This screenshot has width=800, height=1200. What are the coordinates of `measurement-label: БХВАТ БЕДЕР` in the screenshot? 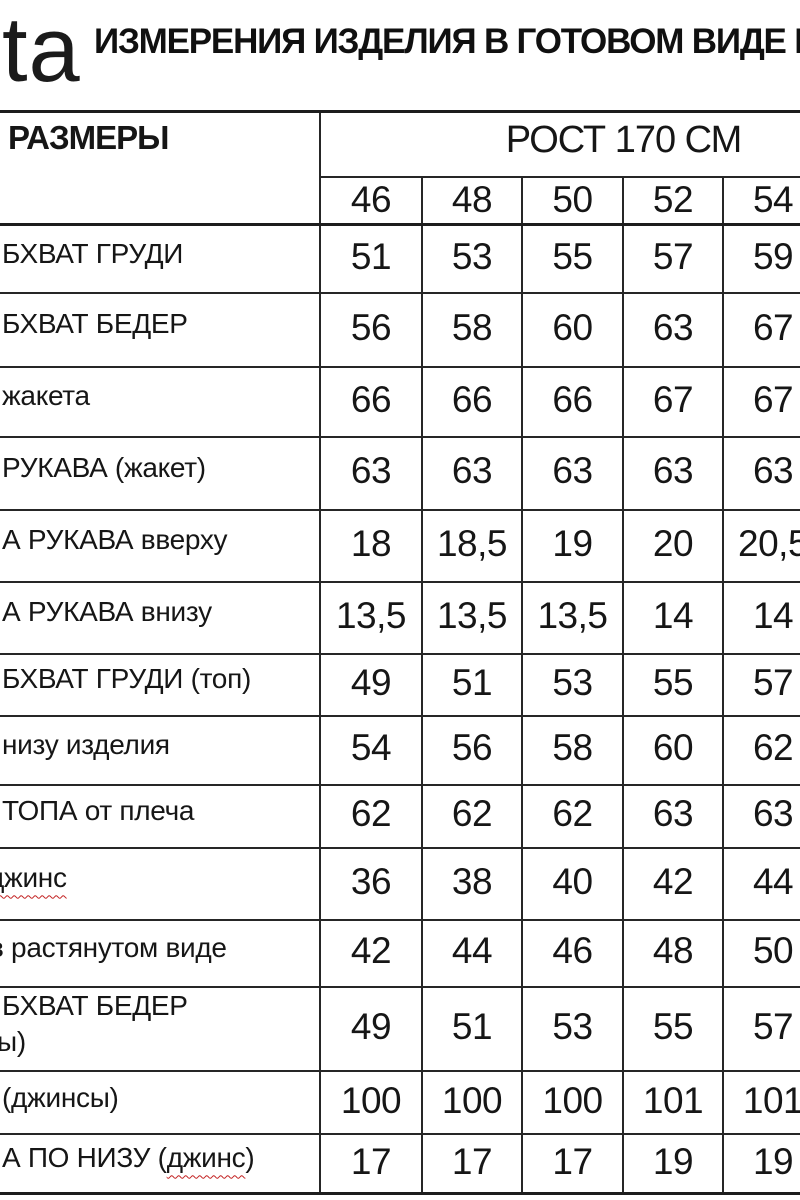 It's located at (160, 329).